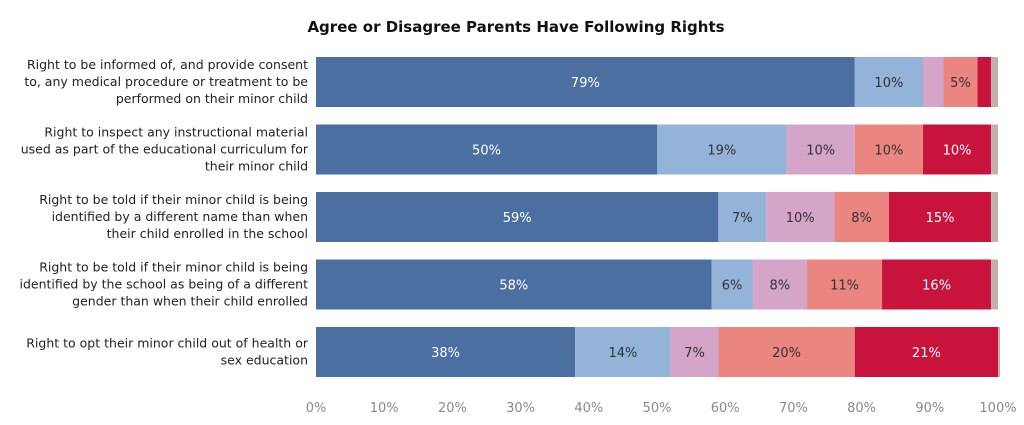 This screenshot has width=1024, height=425. Describe the element at coordinates (190, 301) in the screenshot. I see `category-label-line: gender than when their child enrolled` at that location.